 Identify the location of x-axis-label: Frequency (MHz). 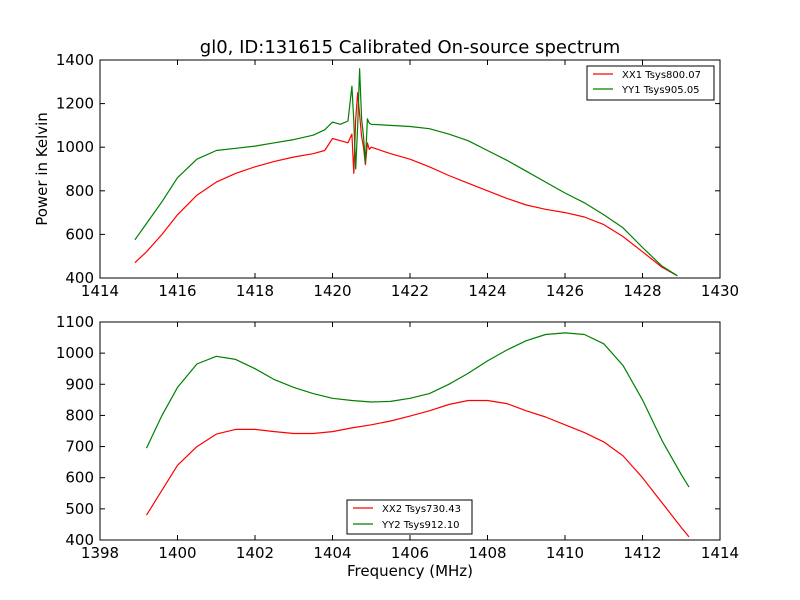
(410, 571).